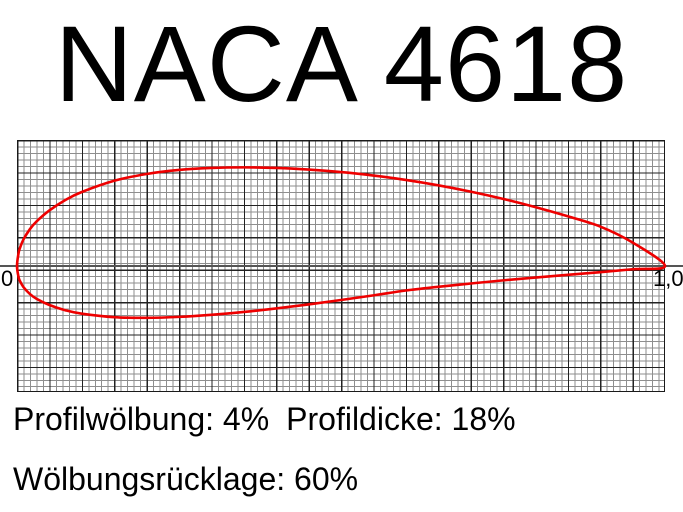 The width and height of the screenshot is (683, 512). I want to click on caption-row-2: Wölbungsrücklage: 60%, so click(185, 479).